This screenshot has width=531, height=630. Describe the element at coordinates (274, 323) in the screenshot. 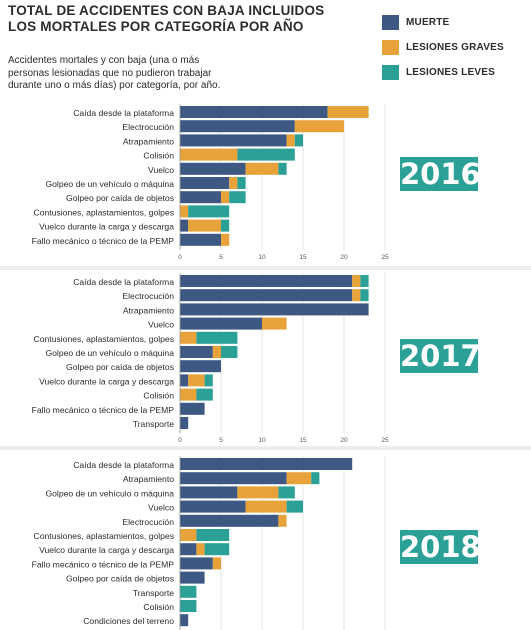

I see `bar-2017-vuelco-lesiones-graves` at that location.